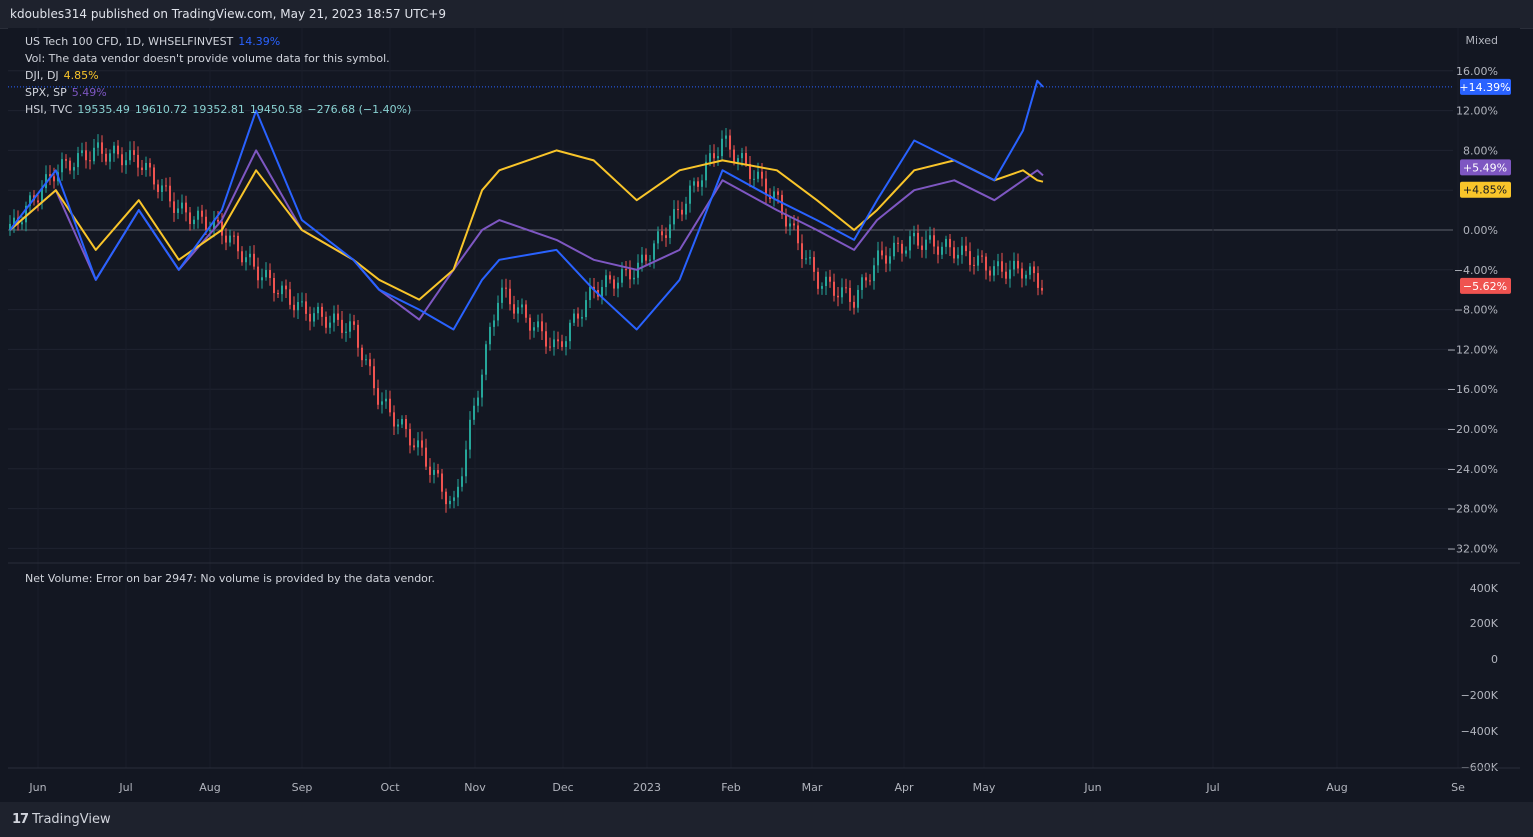  Describe the element at coordinates (155, 42) in the screenshot. I see `legend-main: US Tech 100 CFD, 1D, WHSELFINVEST 14.39%` at that location.